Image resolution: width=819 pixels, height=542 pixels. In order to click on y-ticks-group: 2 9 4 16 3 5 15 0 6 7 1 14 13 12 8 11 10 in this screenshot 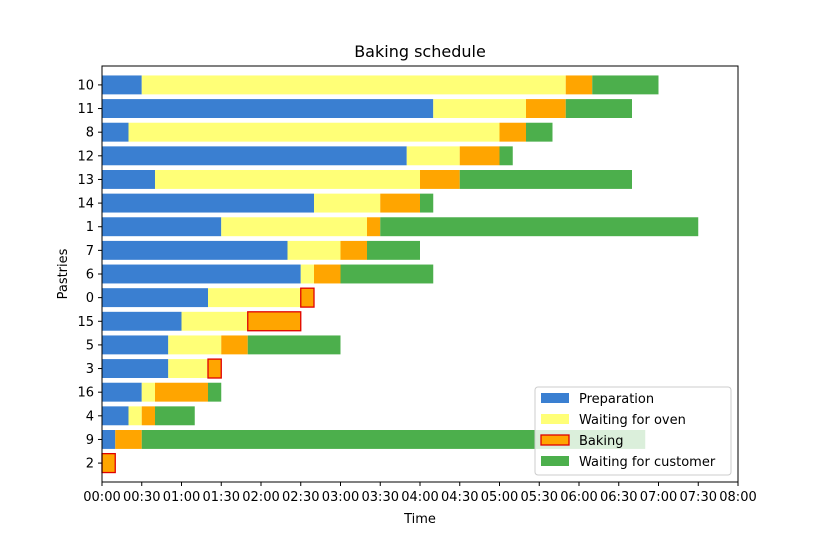, I will do `click(89, 275)`.